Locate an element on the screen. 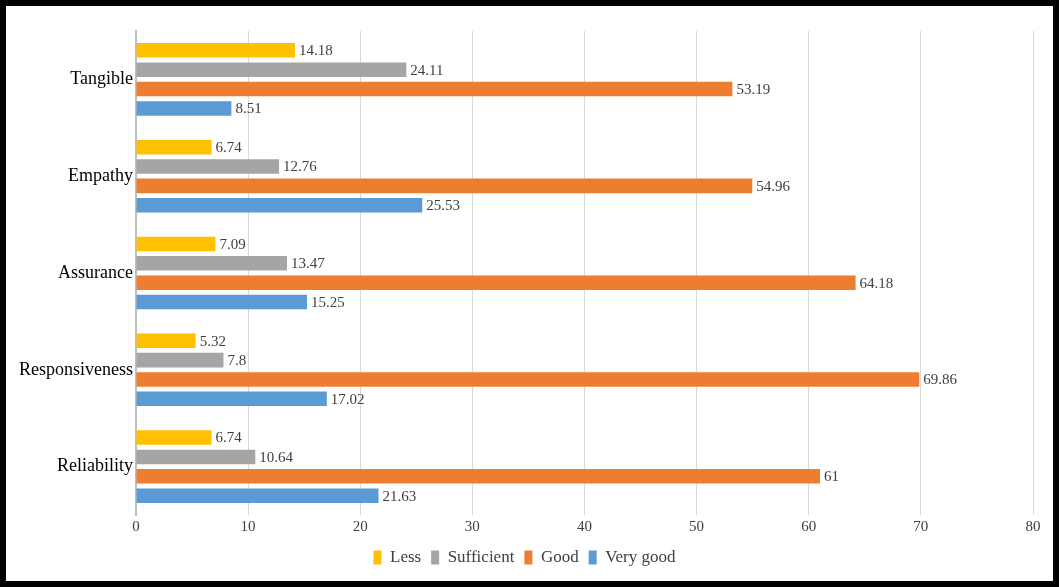 The image size is (1059, 587). data-label: 7.8 is located at coordinates (237, 360).